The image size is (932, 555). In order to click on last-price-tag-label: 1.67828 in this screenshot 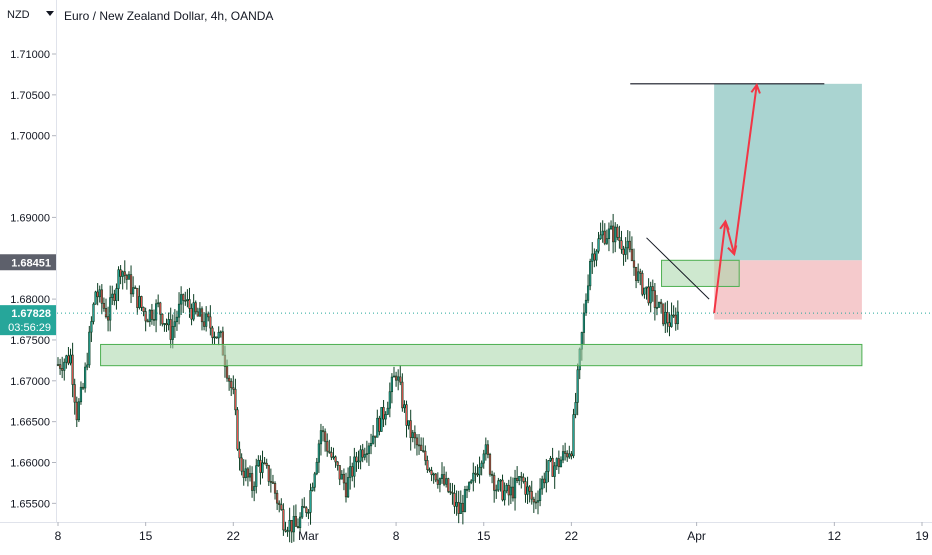, I will do `click(31, 314)`.